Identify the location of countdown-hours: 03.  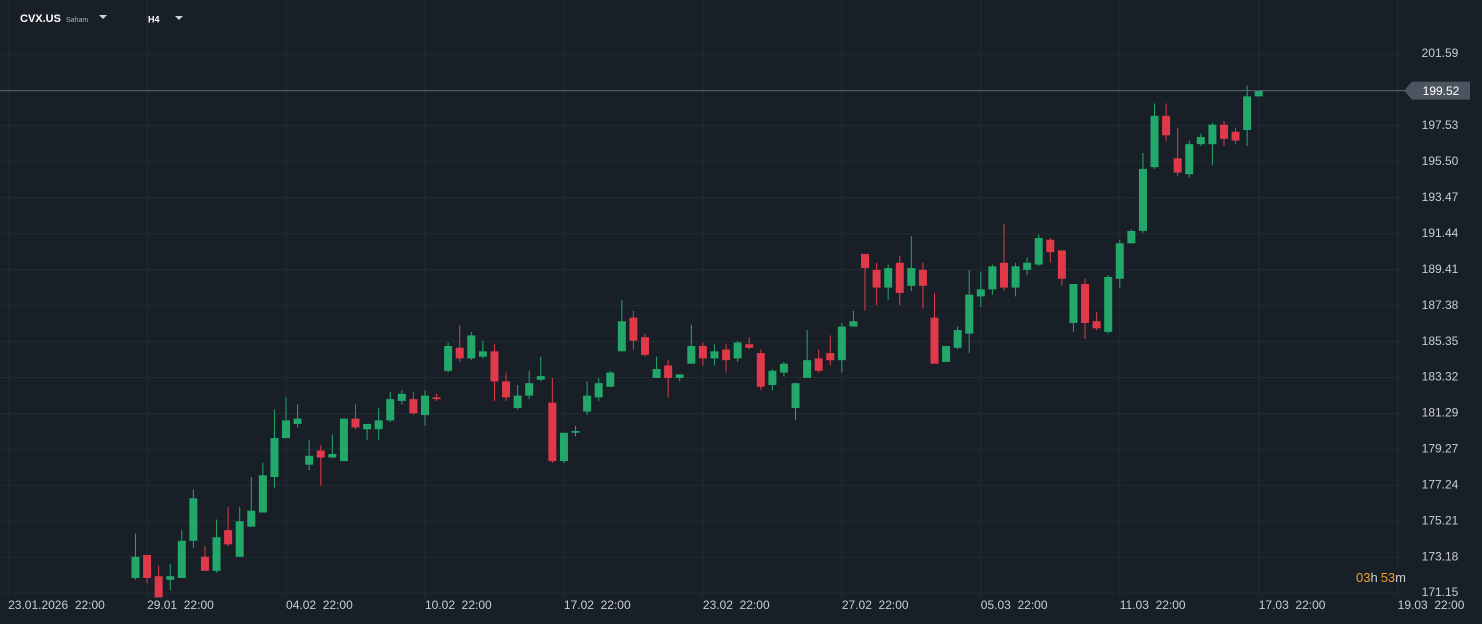
(1363, 577).